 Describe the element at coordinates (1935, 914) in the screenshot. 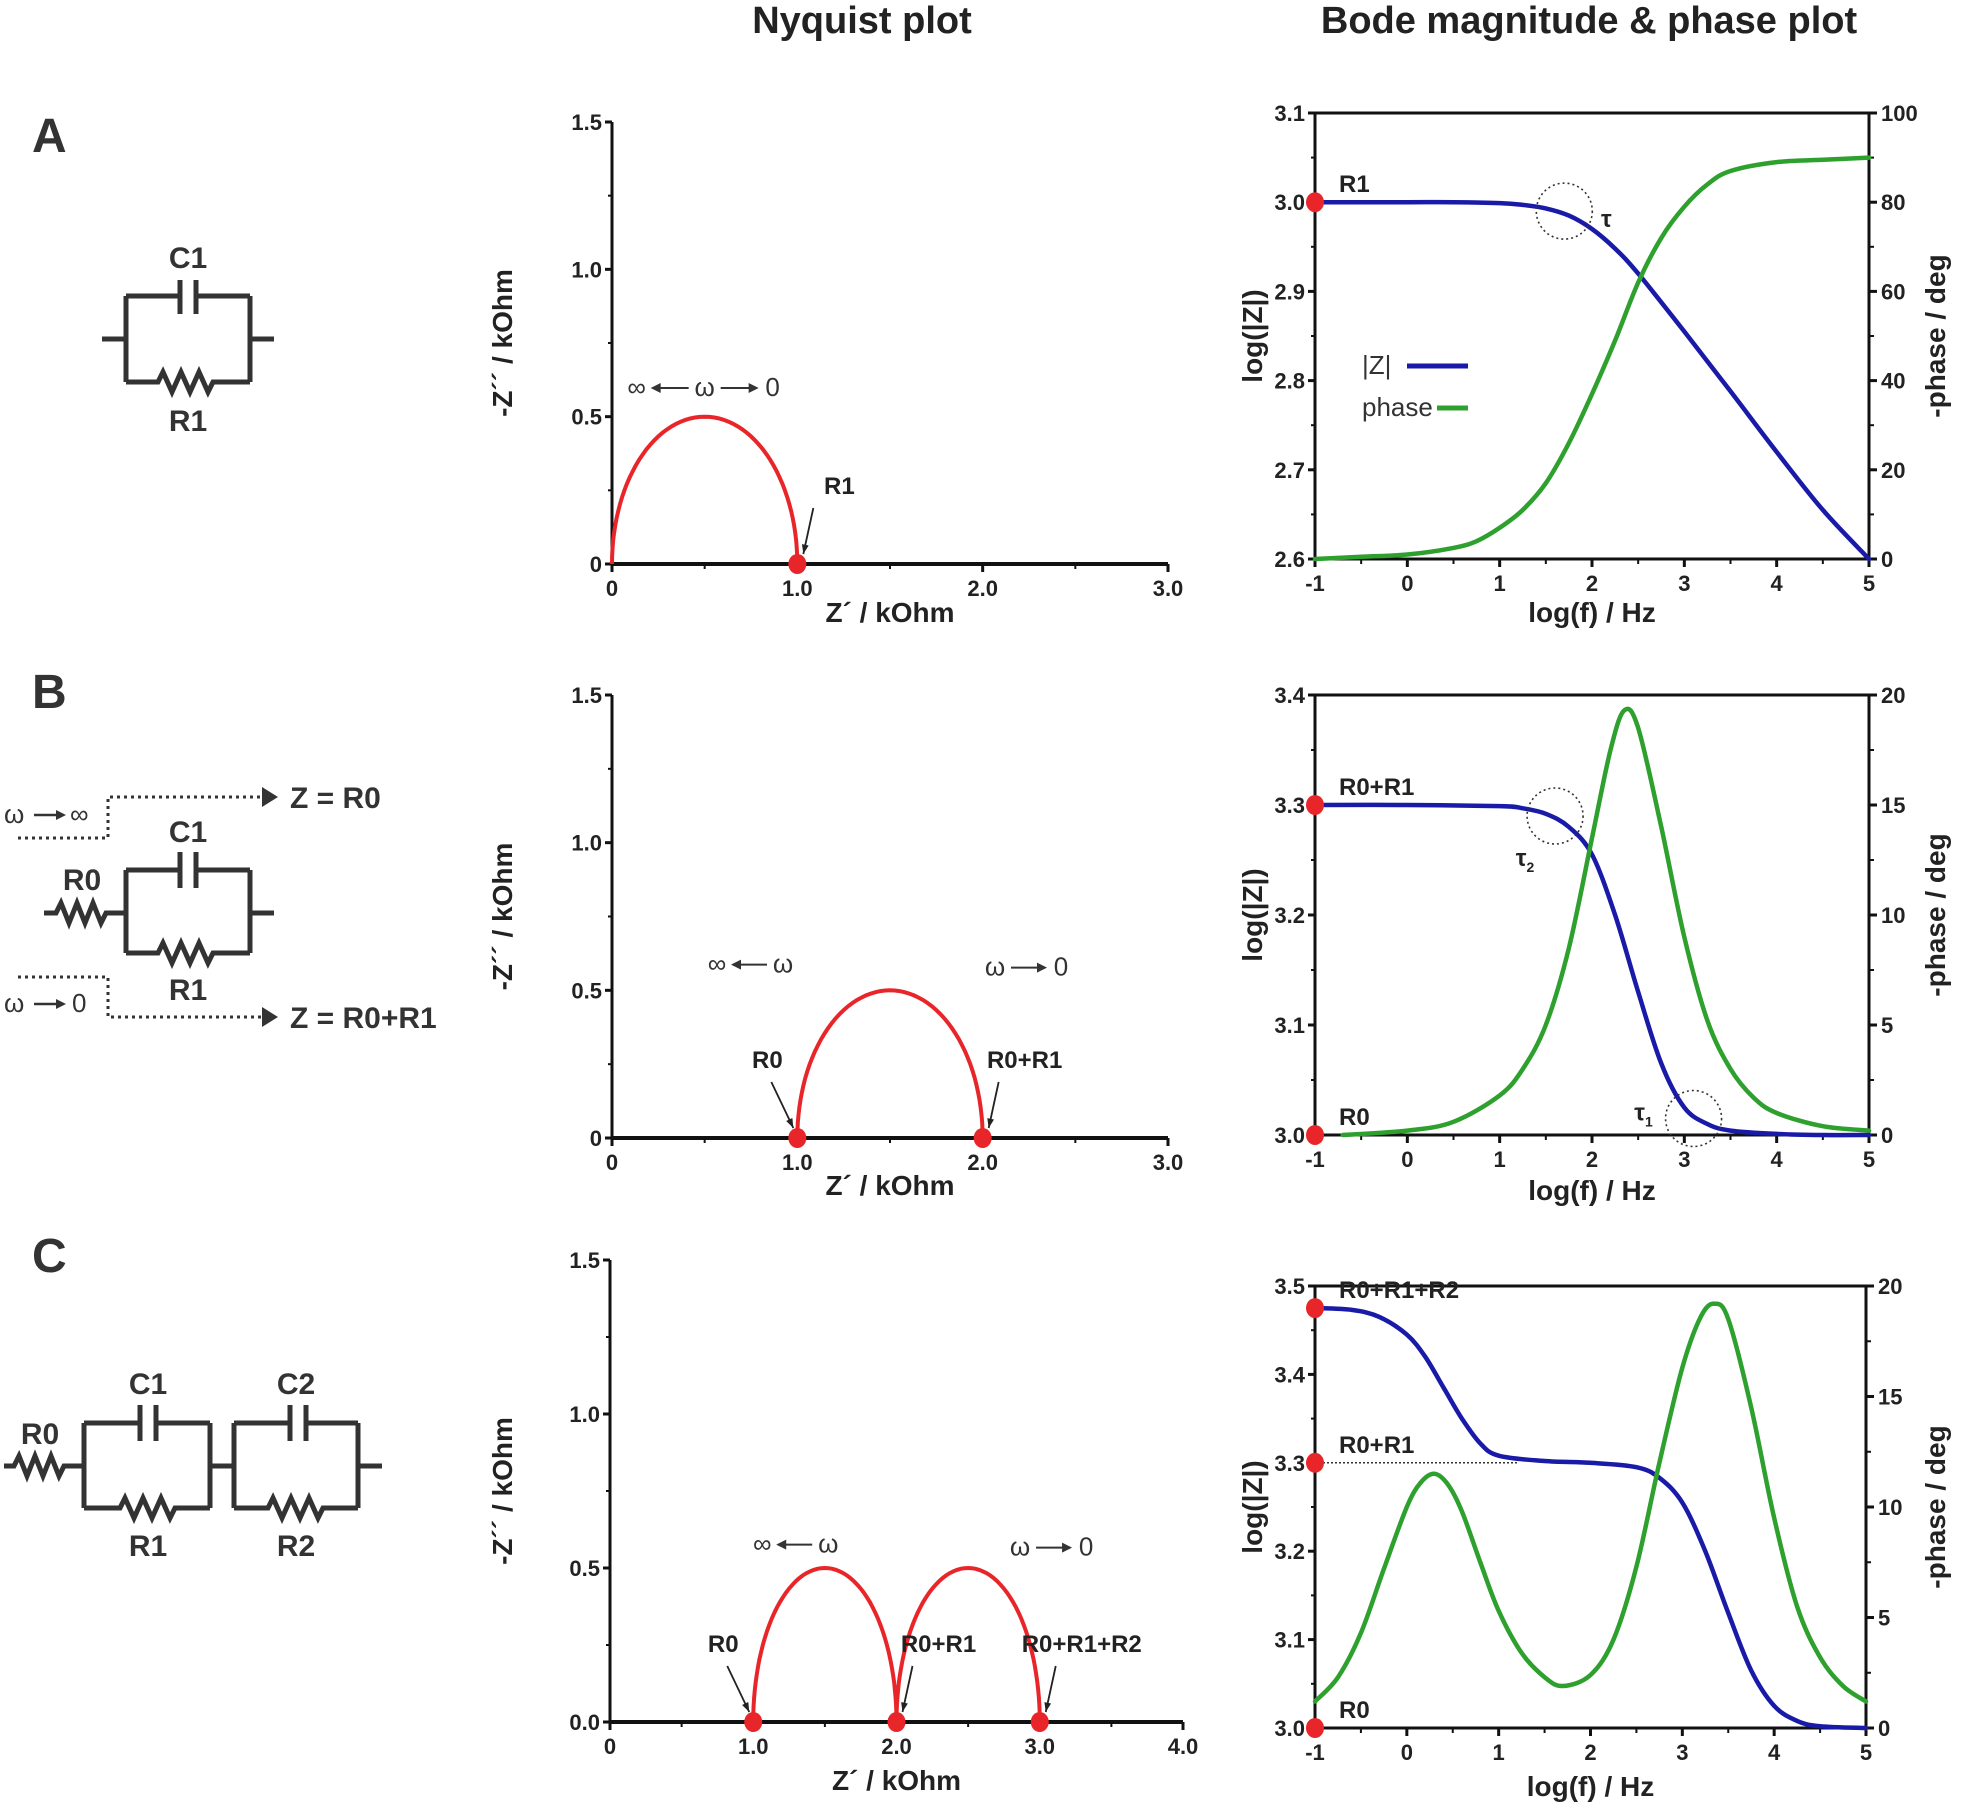

I see `y2-axis-label: -phase / deg` at that location.